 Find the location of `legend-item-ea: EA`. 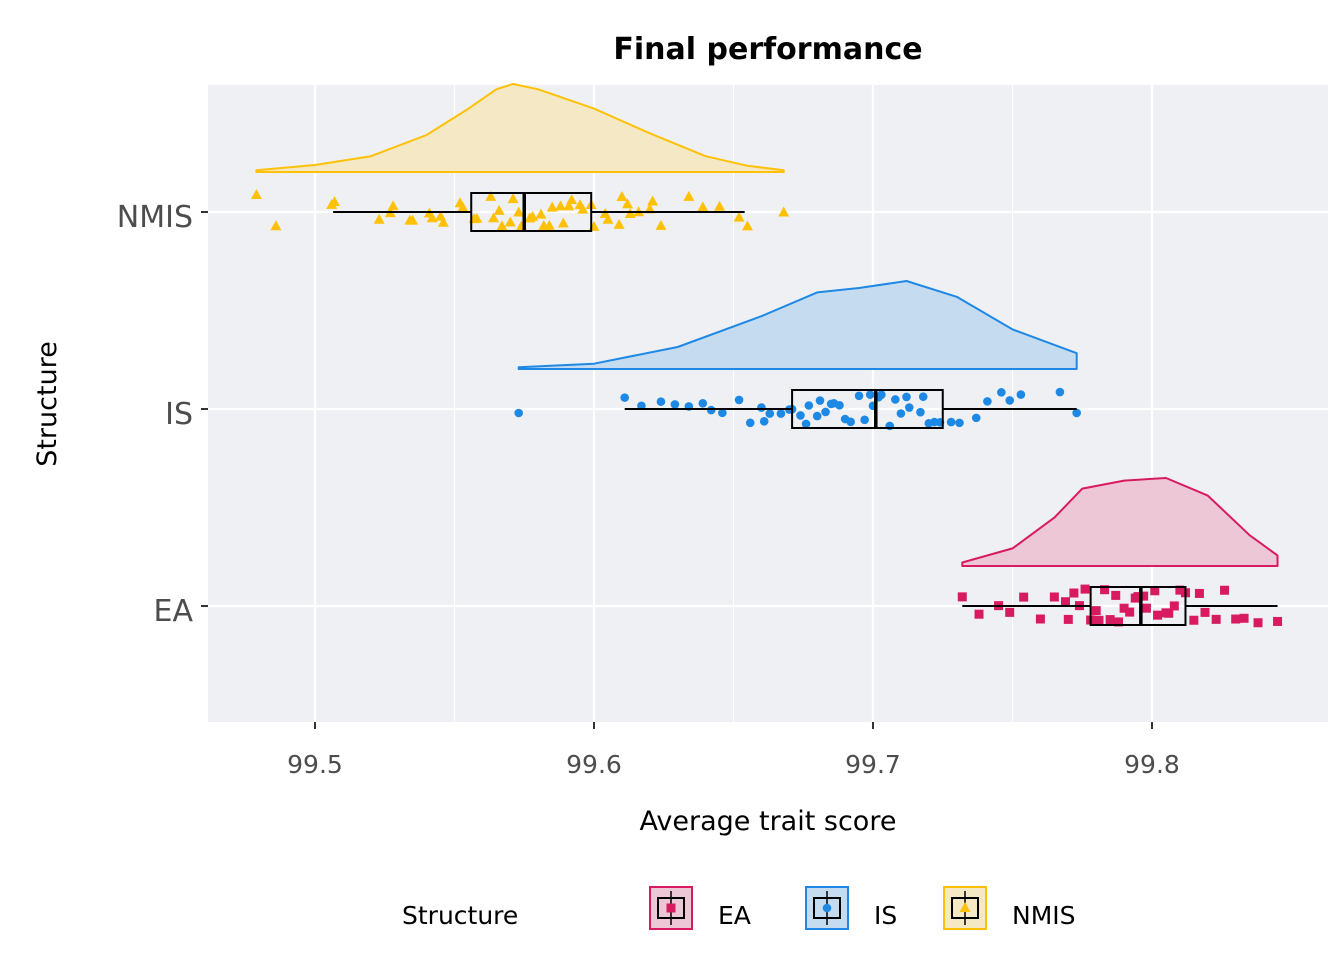

legend-item-ea: EA is located at coordinates (700, 908).